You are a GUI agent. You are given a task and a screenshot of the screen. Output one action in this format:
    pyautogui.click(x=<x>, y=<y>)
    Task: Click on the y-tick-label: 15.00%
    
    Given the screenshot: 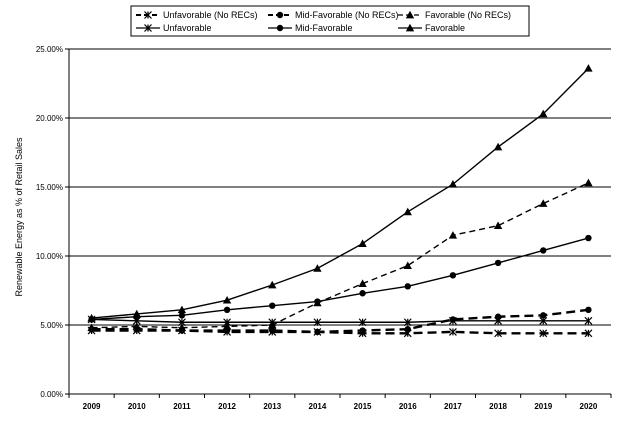 What is the action you would take?
    pyautogui.click(x=49, y=187)
    